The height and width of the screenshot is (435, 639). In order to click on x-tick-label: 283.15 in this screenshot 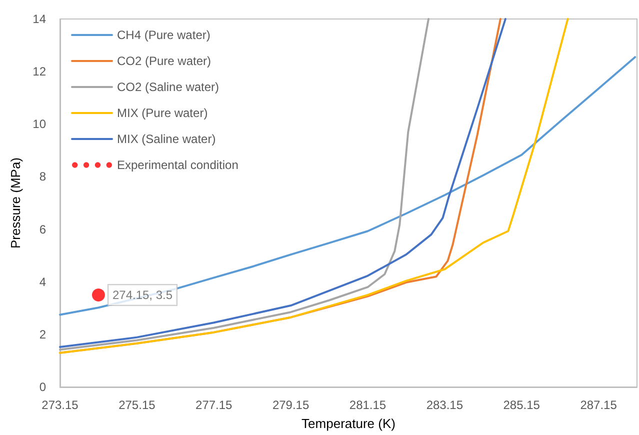, I will do `click(445, 405)`.